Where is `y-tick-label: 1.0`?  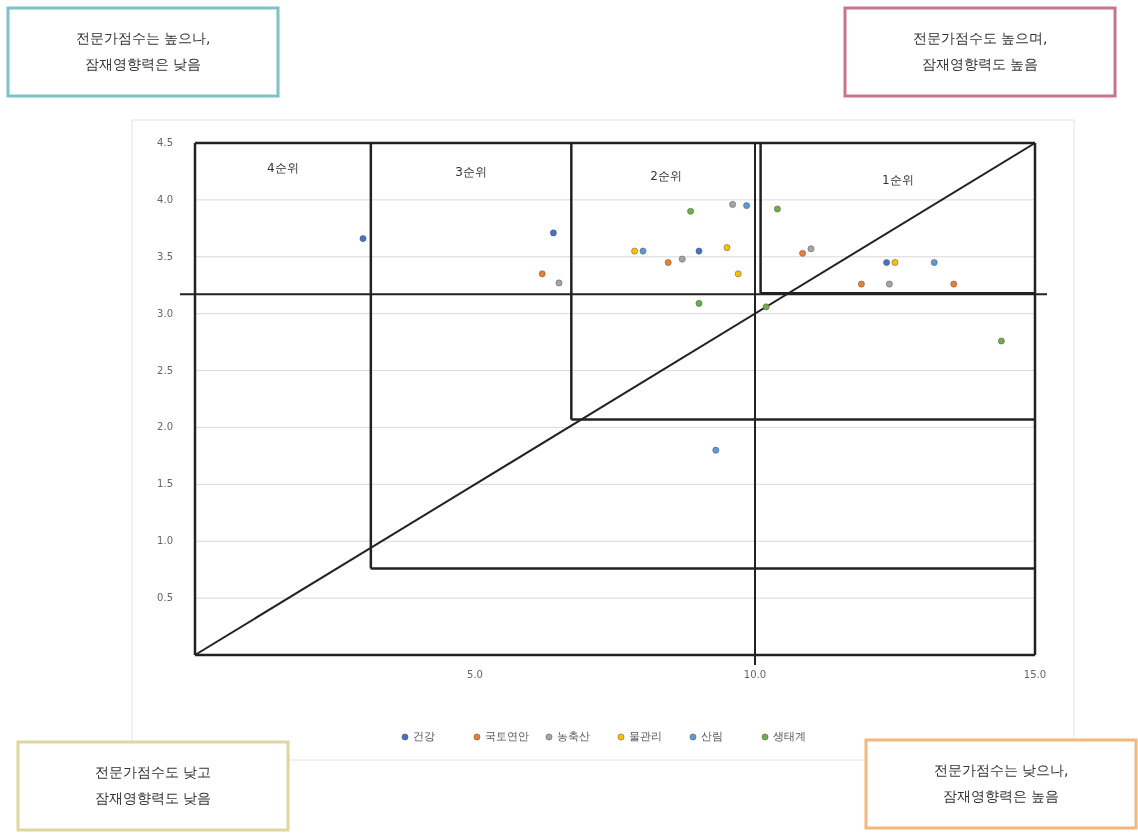
y-tick-label: 1.0 is located at coordinates (165, 541).